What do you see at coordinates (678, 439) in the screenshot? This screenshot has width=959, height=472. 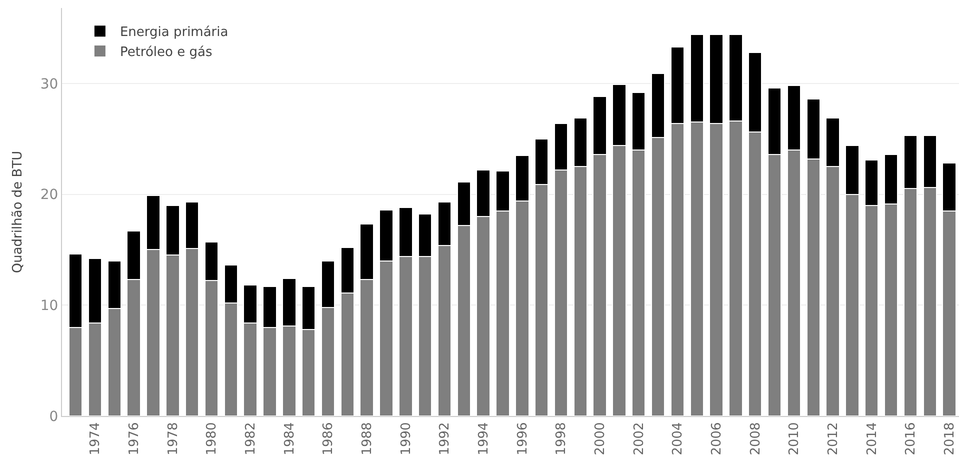 I see `x-tick-label: 2004` at bounding box center [678, 439].